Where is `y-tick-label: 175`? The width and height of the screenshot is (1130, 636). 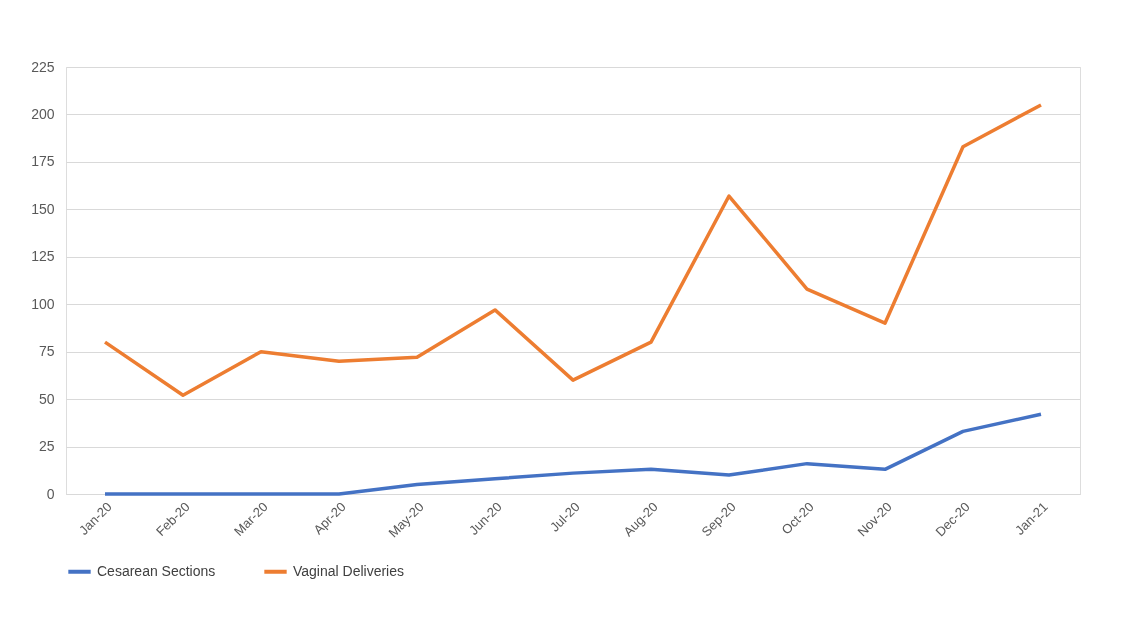 y-tick-label: 175 is located at coordinates (43, 161).